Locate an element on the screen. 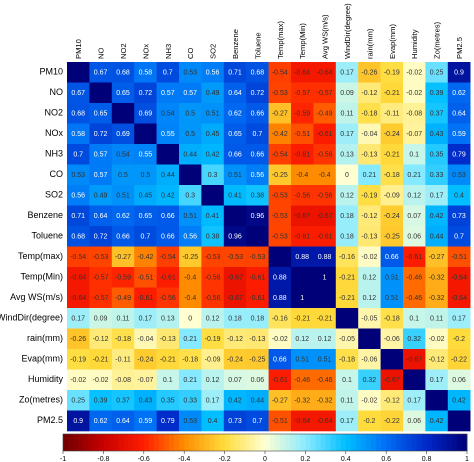  cell-value-label: -0.21 is located at coordinates (347, 278).